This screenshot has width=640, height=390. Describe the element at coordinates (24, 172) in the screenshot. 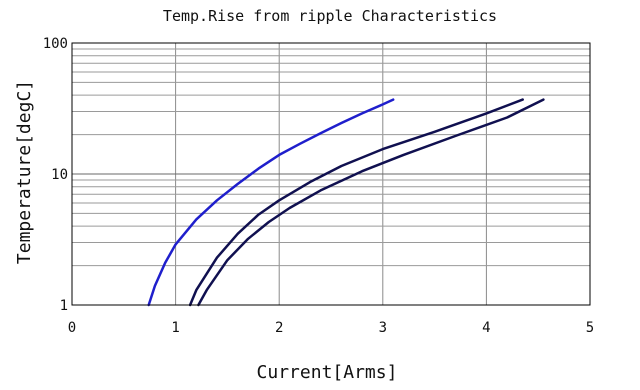

I see `y-axis-label: Temperature[degC]` at that location.